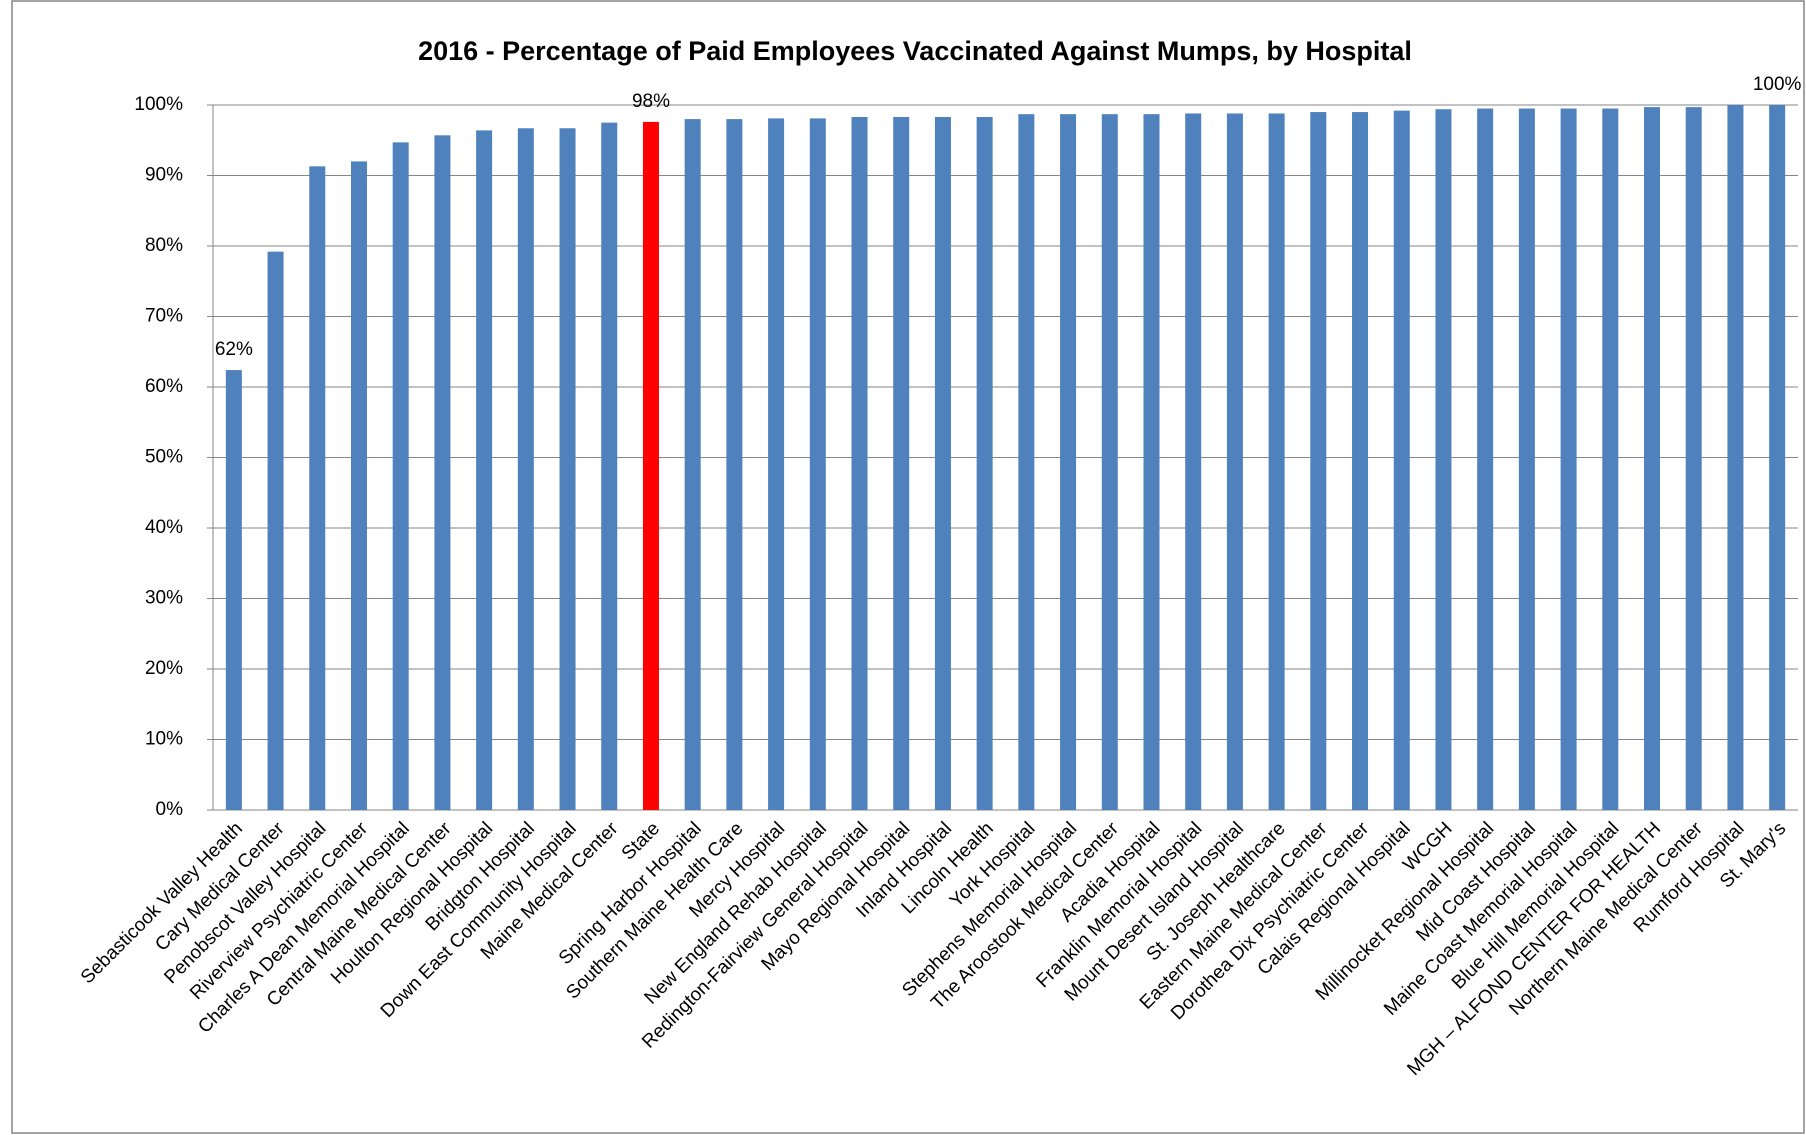 This screenshot has width=1806, height=1135. Describe the element at coordinates (164, 527) in the screenshot. I see `y-tick-label: 40%` at that location.